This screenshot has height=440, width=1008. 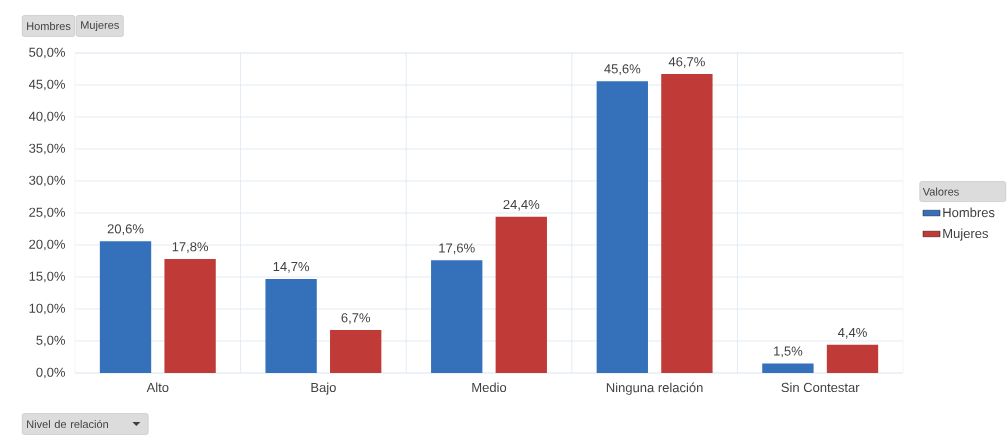 What do you see at coordinates (47, 85) in the screenshot?
I see `y-tick-label: 45,0%` at bounding box center [47, 85].